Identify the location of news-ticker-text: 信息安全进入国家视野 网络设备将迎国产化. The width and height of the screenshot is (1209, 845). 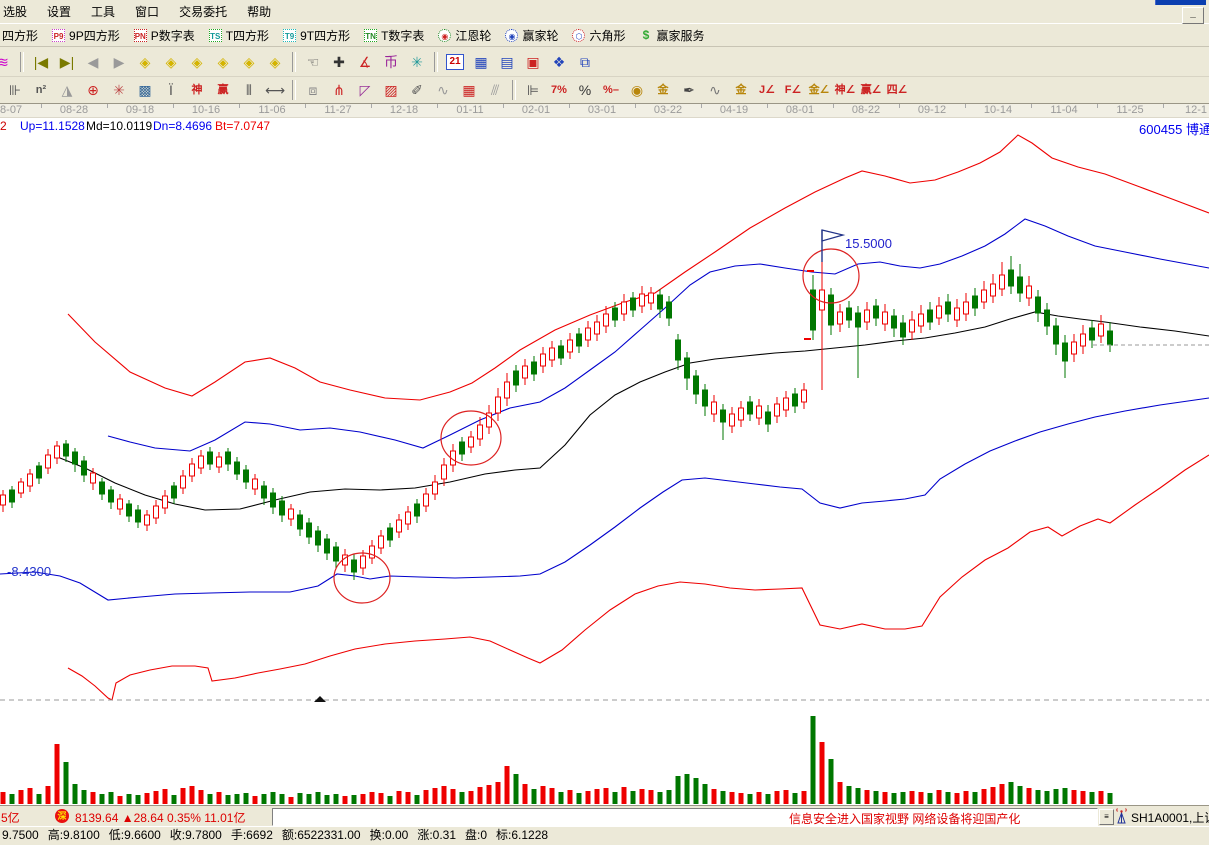
(905, 819).